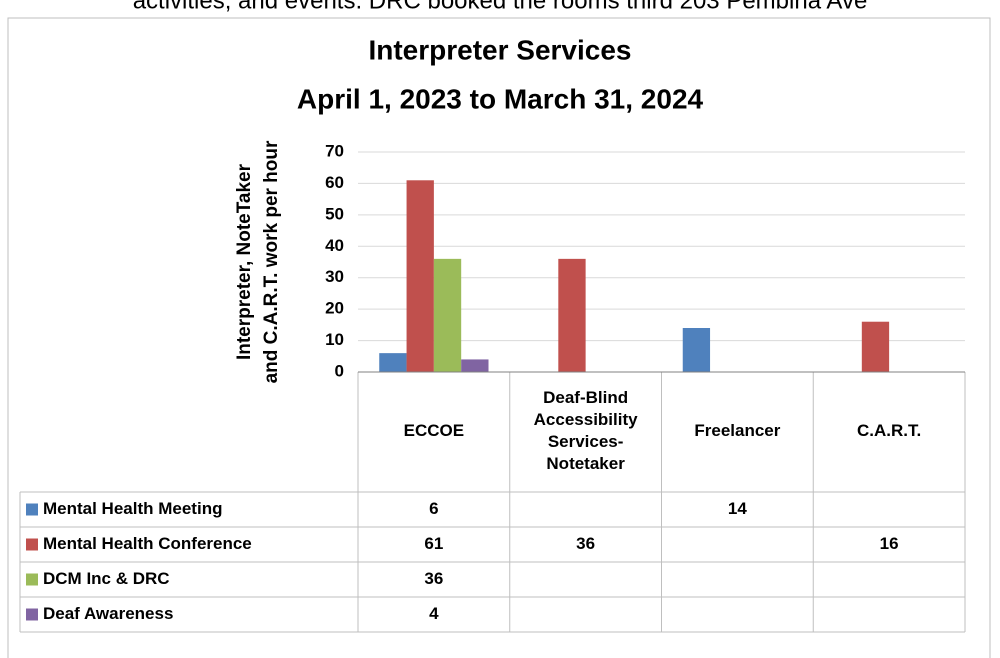  What do you see at coordinates (334, 213) in the screenshot?
I see `y-tick-label: 50` at bounding box center [334, 213].